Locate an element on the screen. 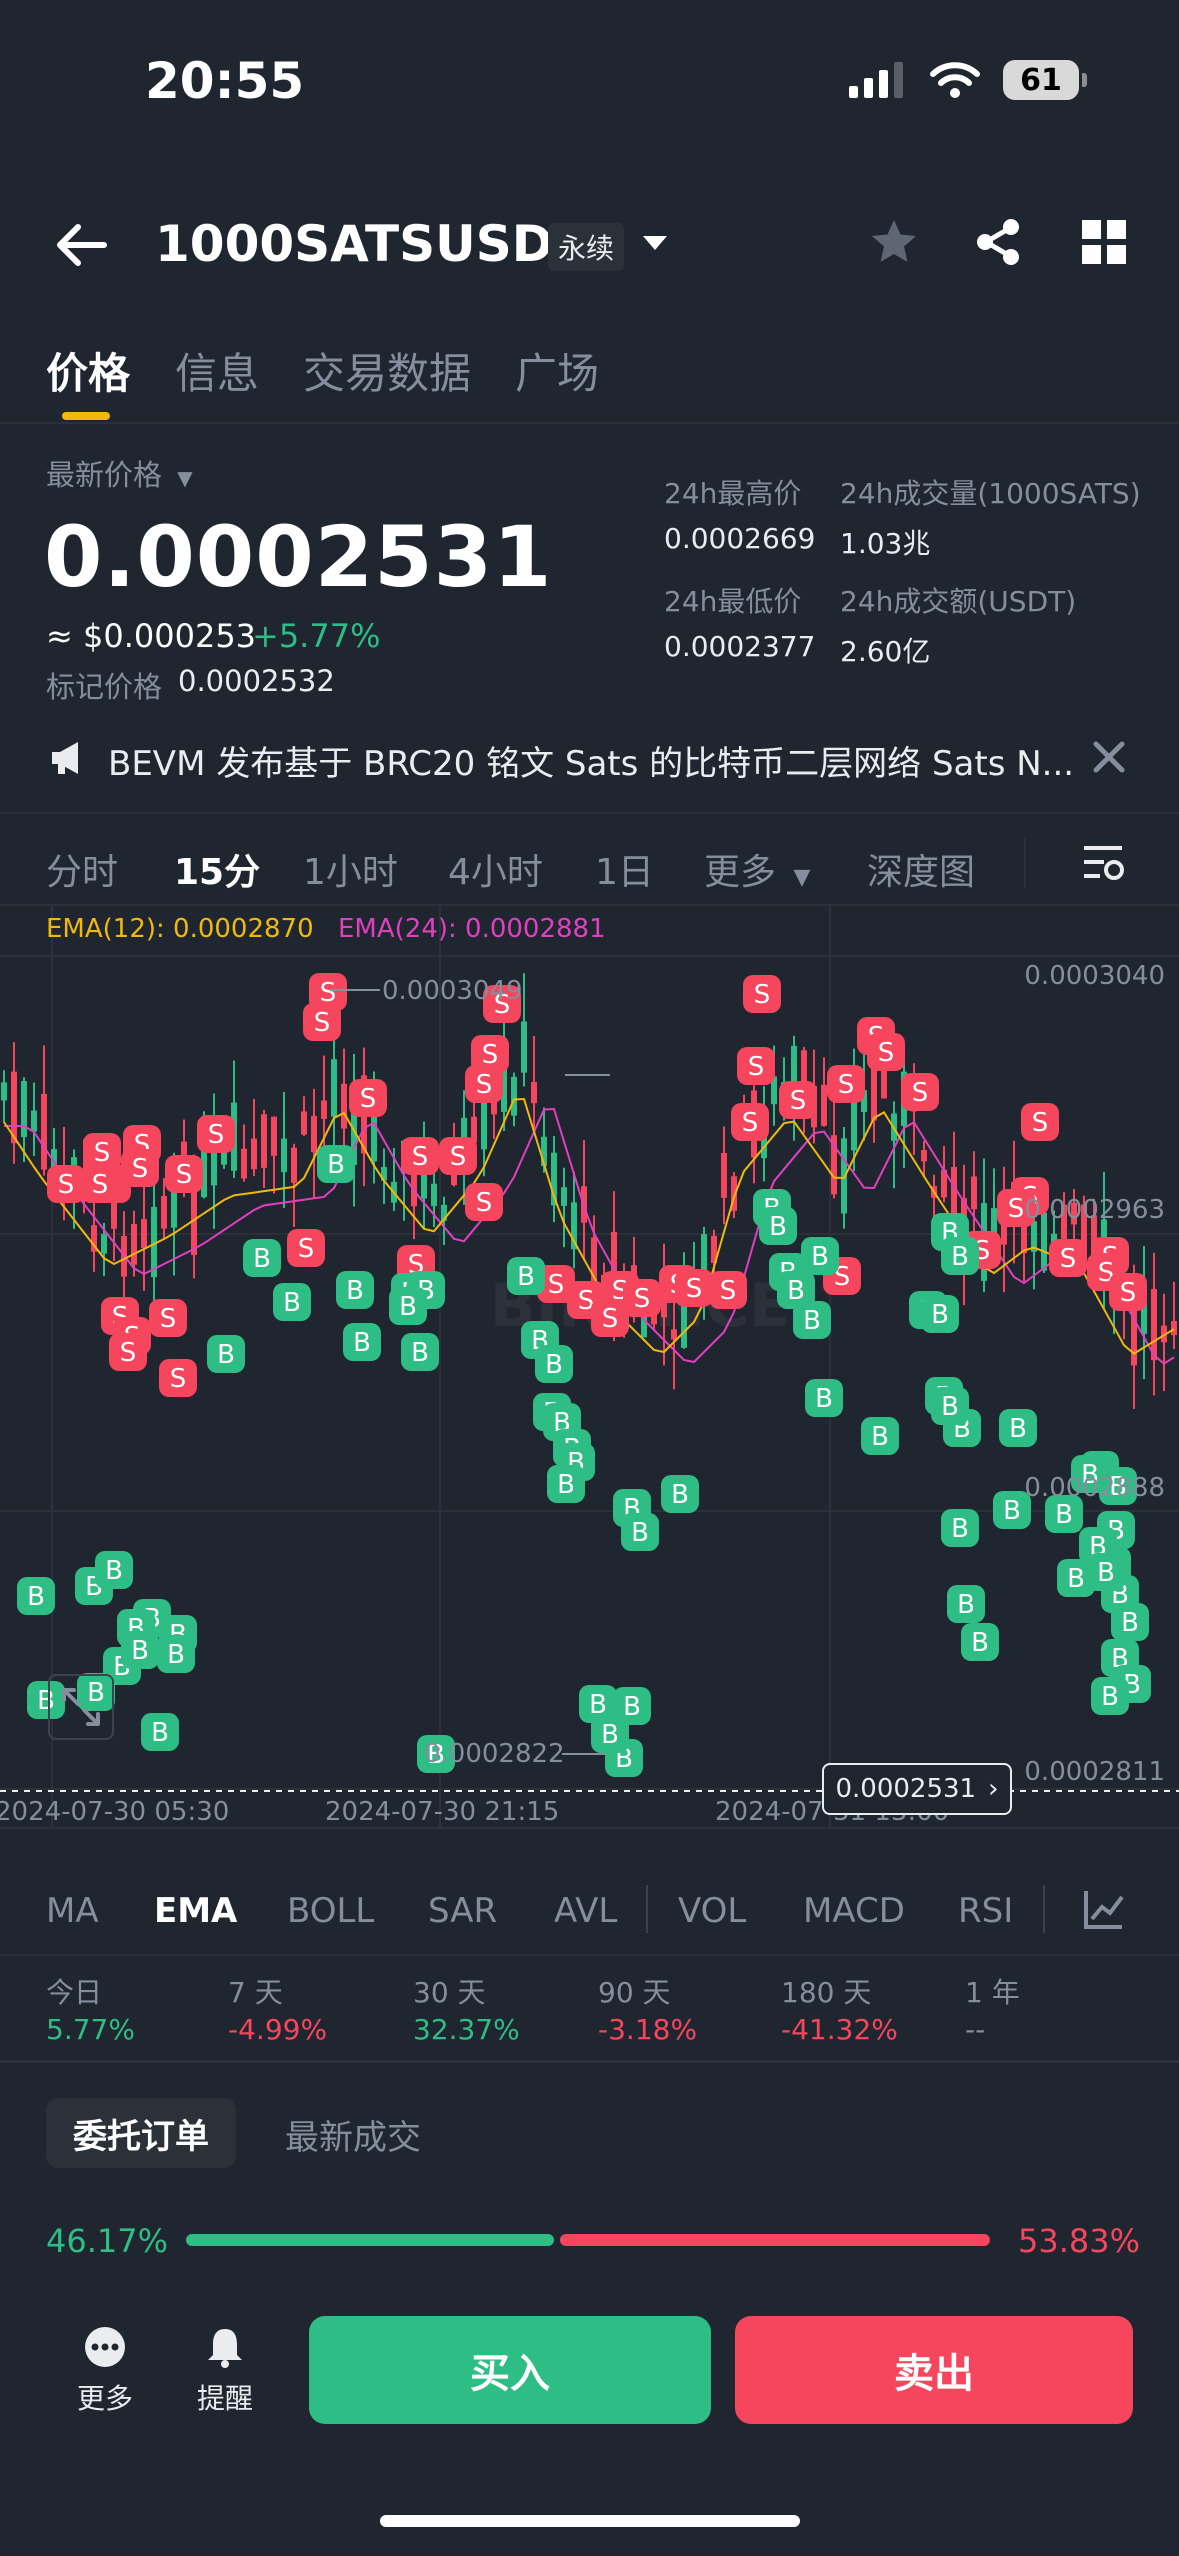  perf-label: 30 天 is located at coordinates (449, 1992).